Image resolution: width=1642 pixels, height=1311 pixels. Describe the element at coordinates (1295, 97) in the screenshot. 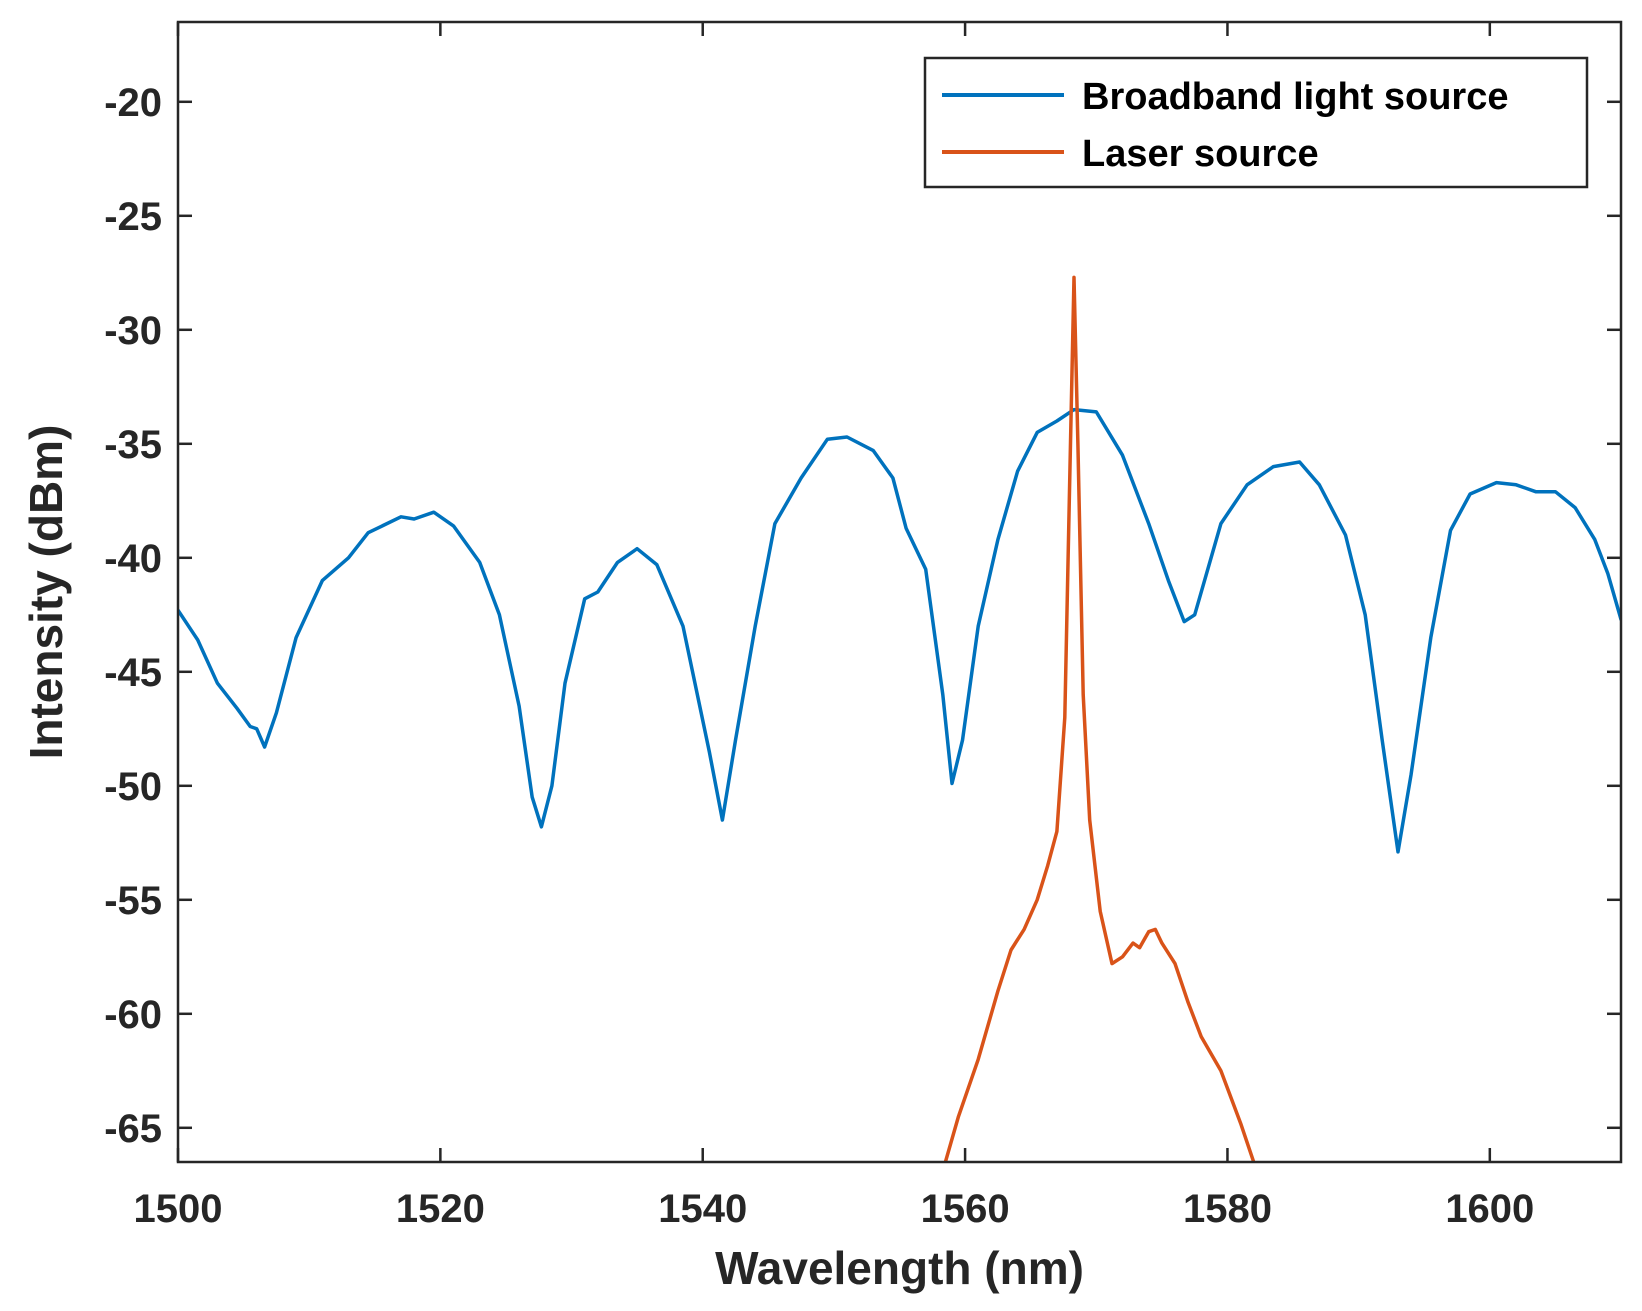

I see `legend-label-broadband: Broadband light source` at that location.